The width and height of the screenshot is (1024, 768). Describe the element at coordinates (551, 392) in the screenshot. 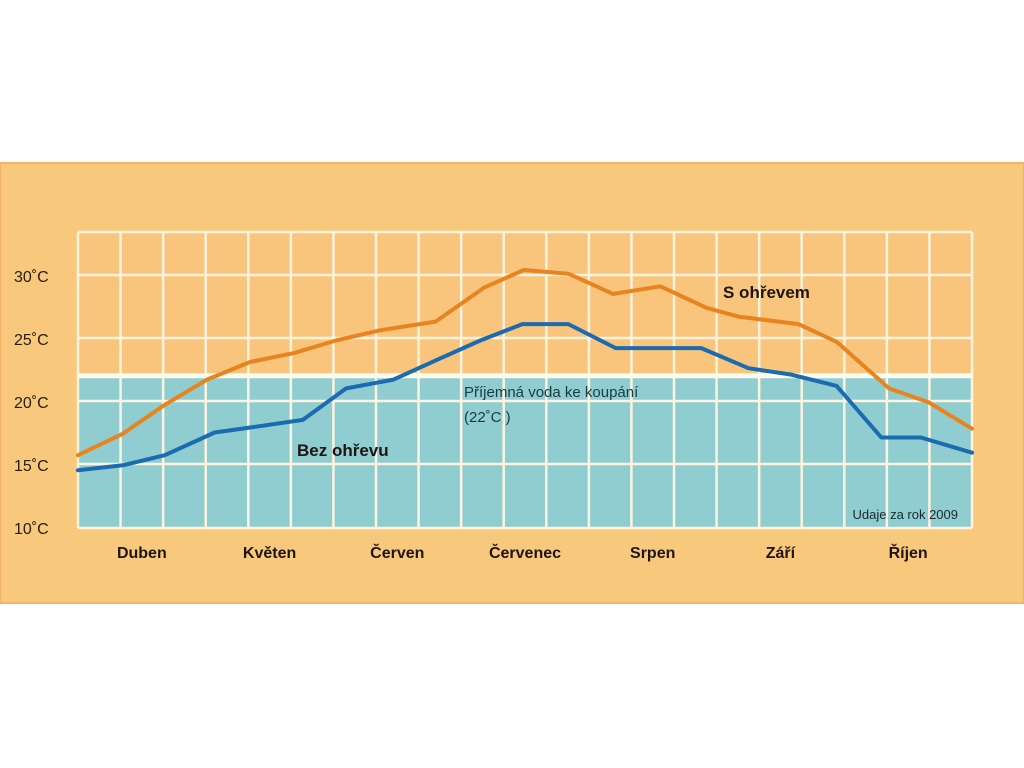

I see `threshold-label-line1: Příjemná voda ke koupání` at that location.